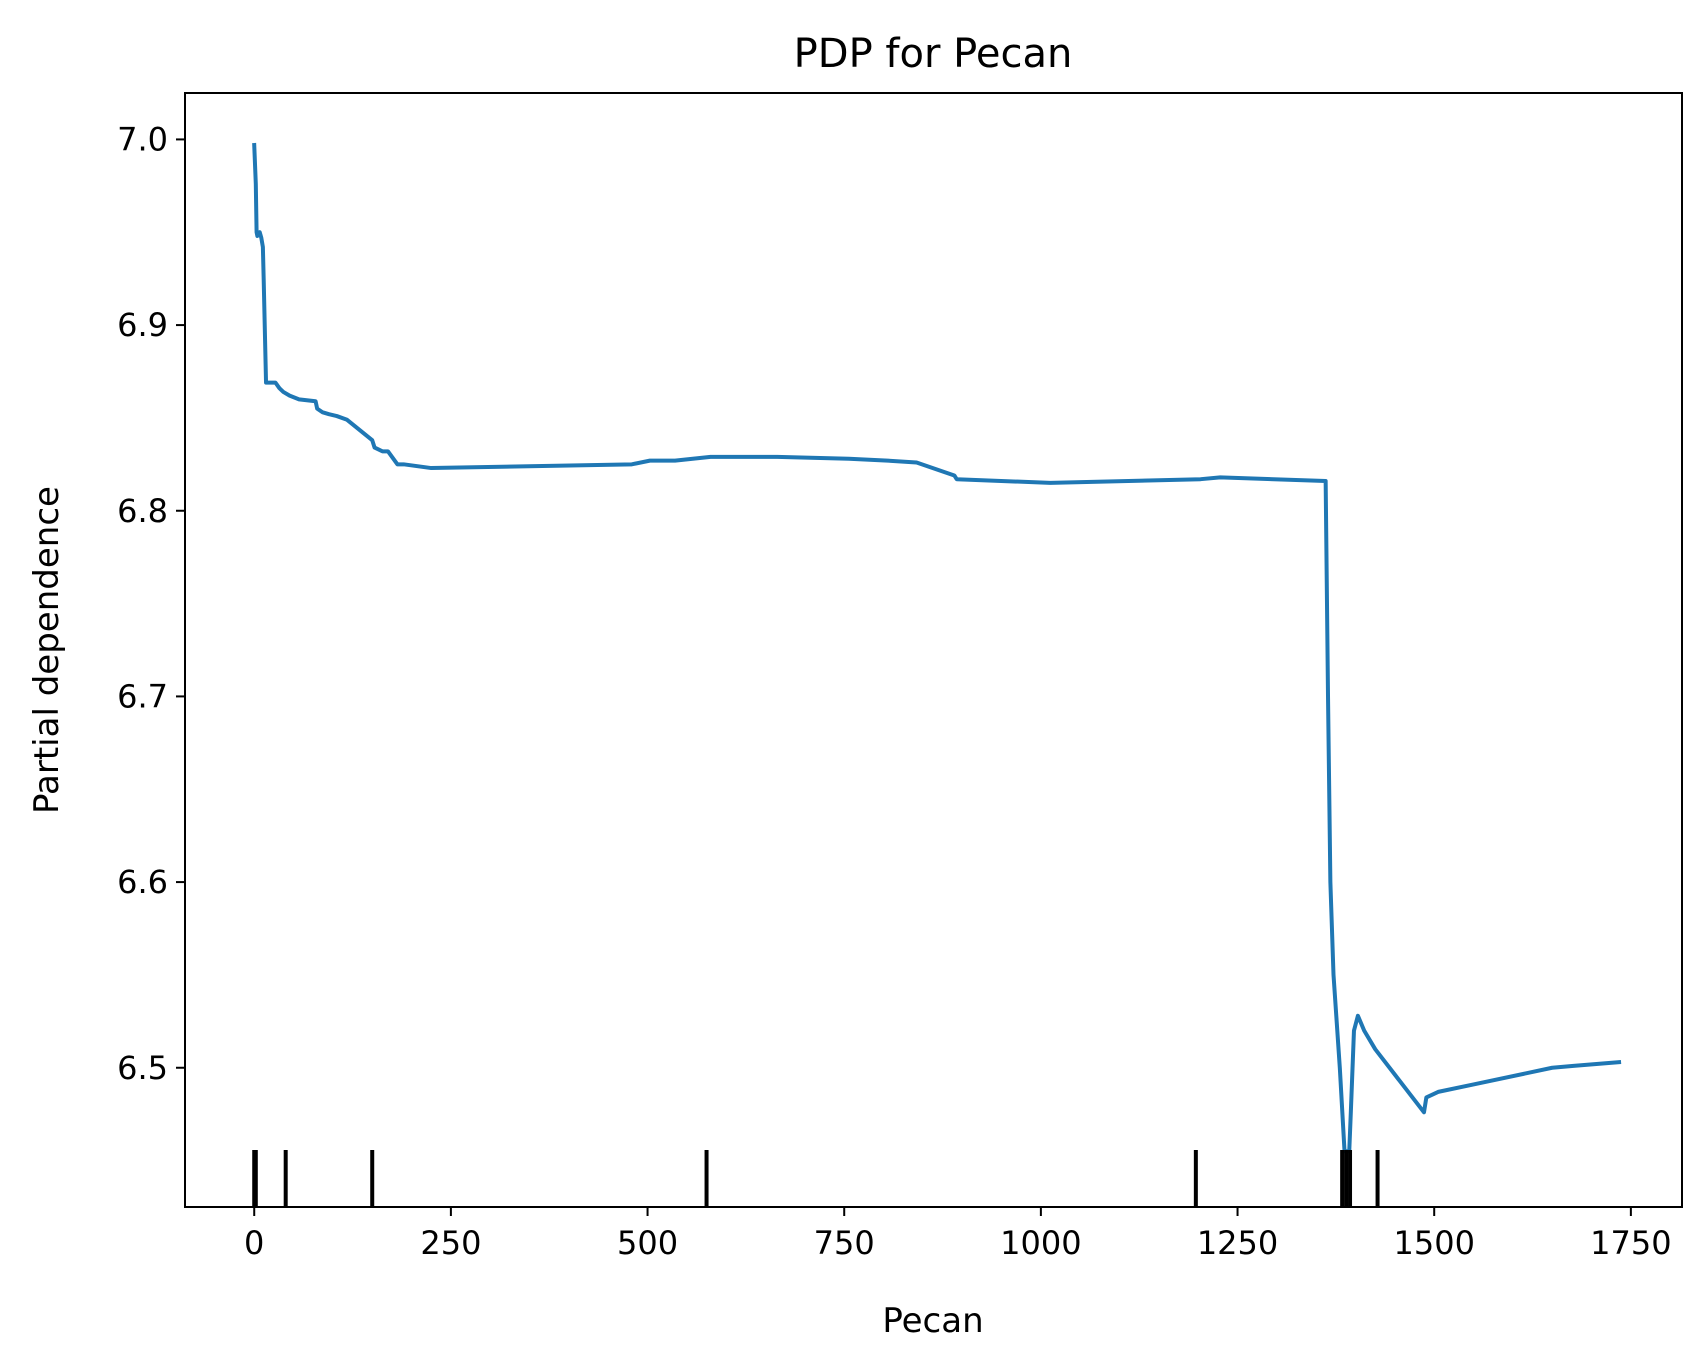  What do you see at coordinates (1433, 1243) in the screenshot?
I see `x-tick-label: 1500` at bounding box center [1433, 1243].